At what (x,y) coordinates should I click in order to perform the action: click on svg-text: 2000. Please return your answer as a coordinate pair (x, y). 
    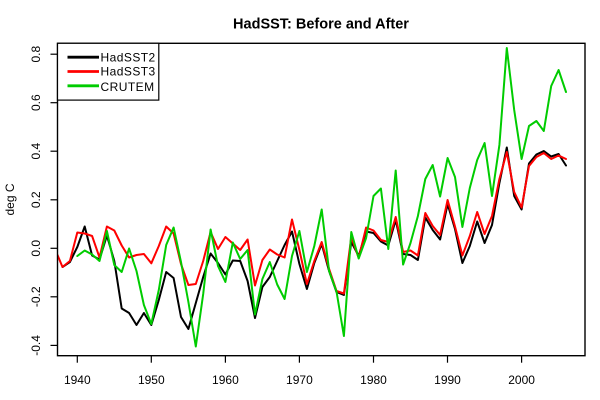
    Looking at the image, I should click on (521, 380).